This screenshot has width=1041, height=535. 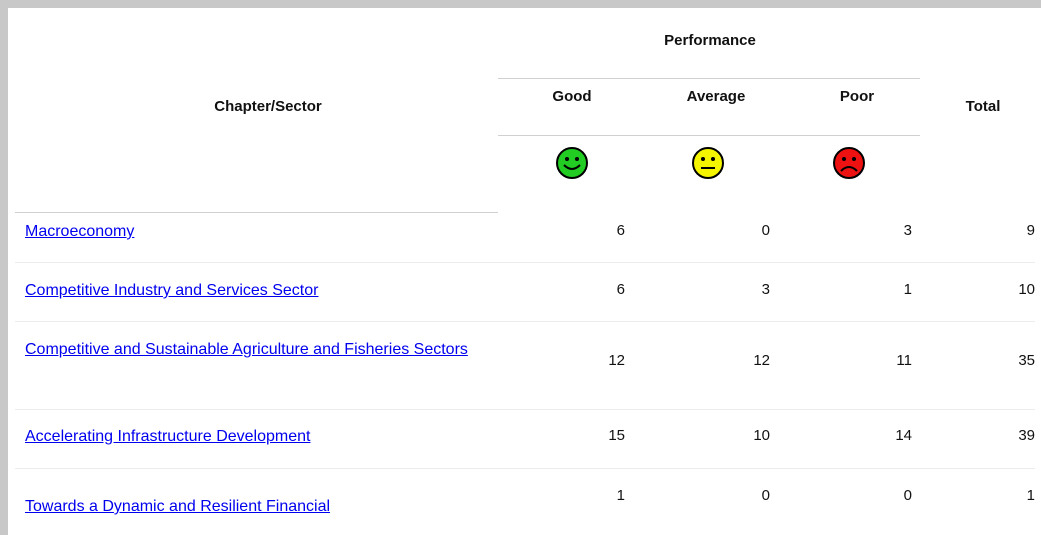 I want to click on row-link: Macroeconomy, so click(x=80, y=231).